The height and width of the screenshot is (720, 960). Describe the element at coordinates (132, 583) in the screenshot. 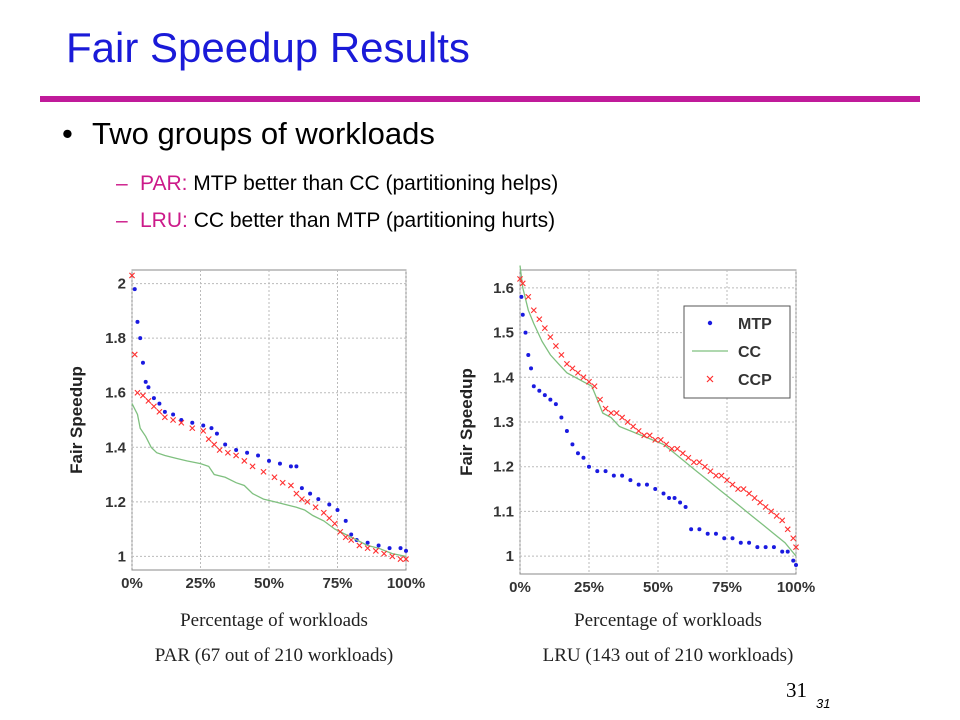

I see `x-tick-label: 0%` at that location.